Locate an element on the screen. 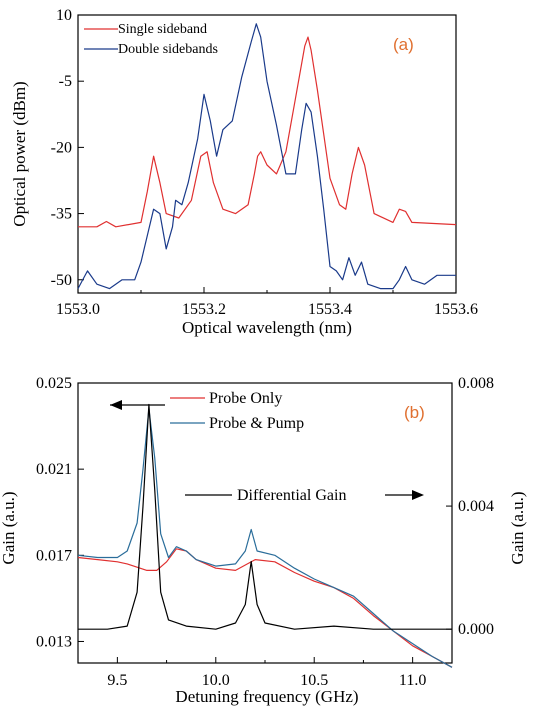 The image size is (533, 711). panel-b-y-tick-label-left: 0.021 is located at coordinates (54, 469).